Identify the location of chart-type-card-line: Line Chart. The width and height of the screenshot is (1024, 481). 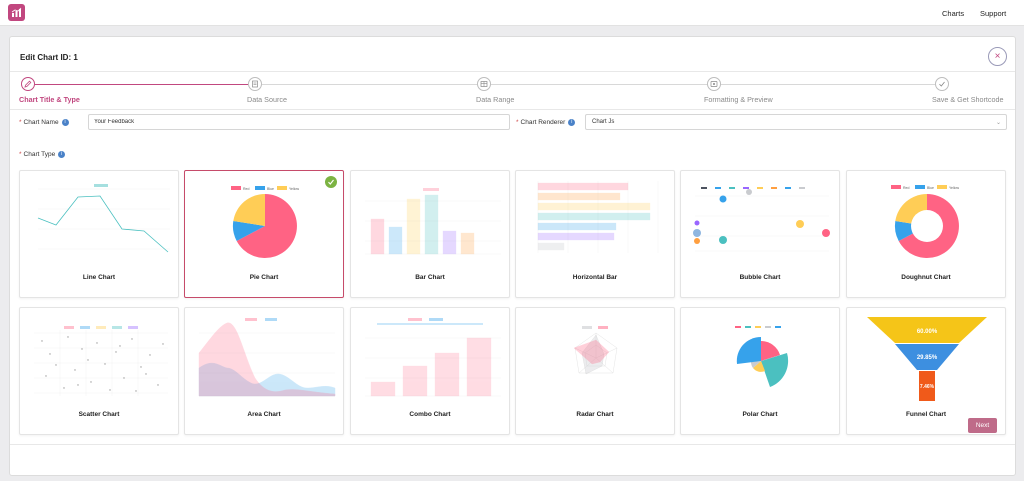
(99, 234).